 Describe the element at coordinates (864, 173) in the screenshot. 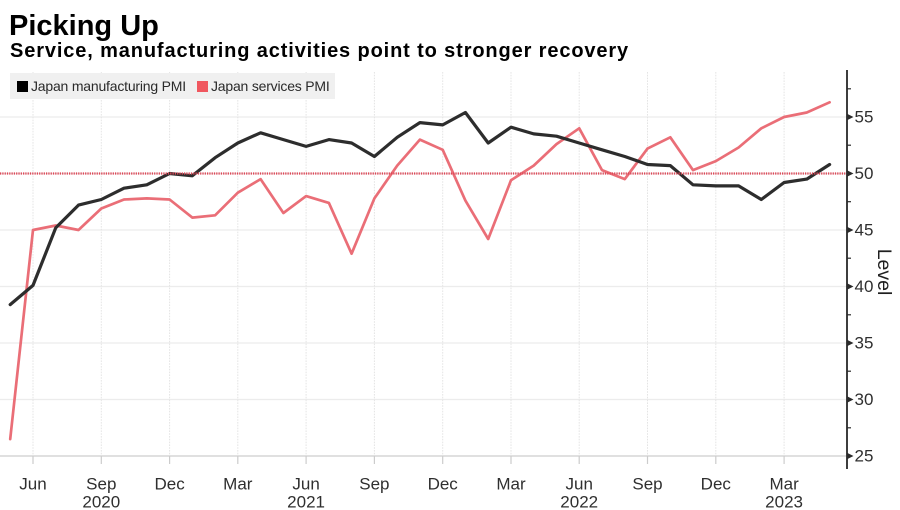

I see `svg-text: 50` at that location.